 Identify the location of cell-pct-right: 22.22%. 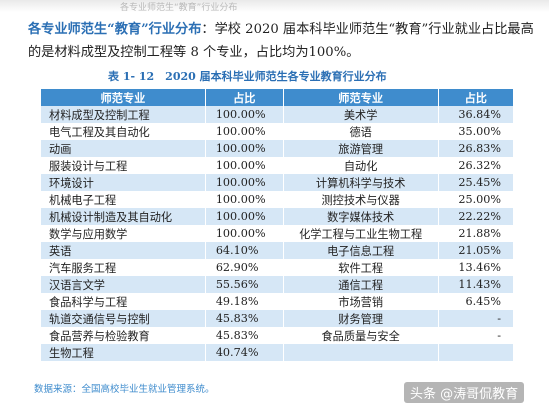
(475, 216).